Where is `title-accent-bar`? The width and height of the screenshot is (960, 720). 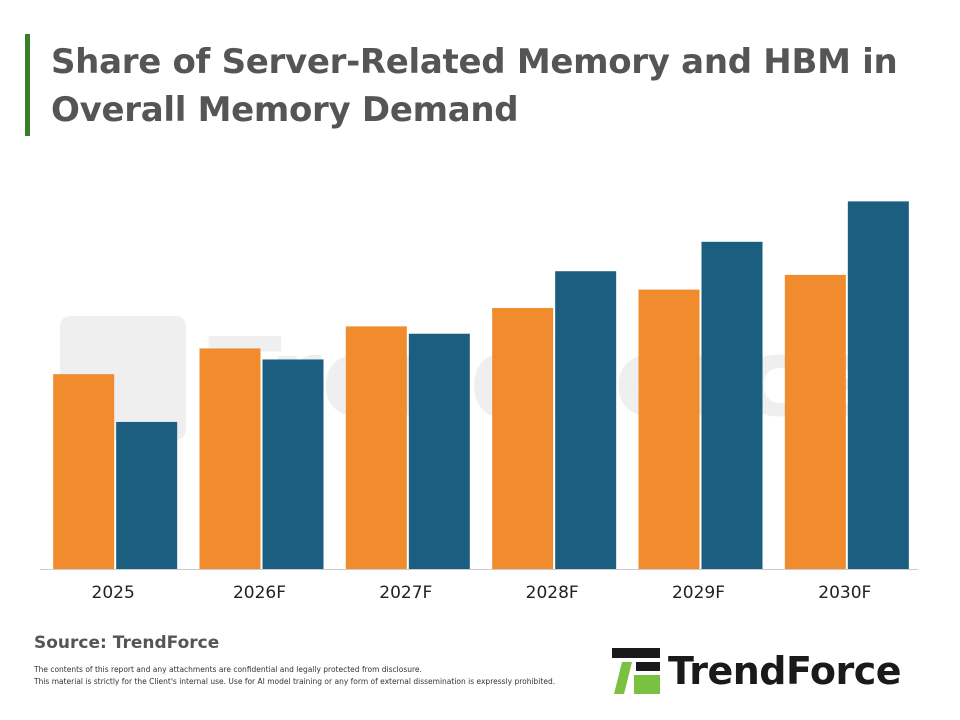 title-accent-bar is located at coordinates (27, 85).